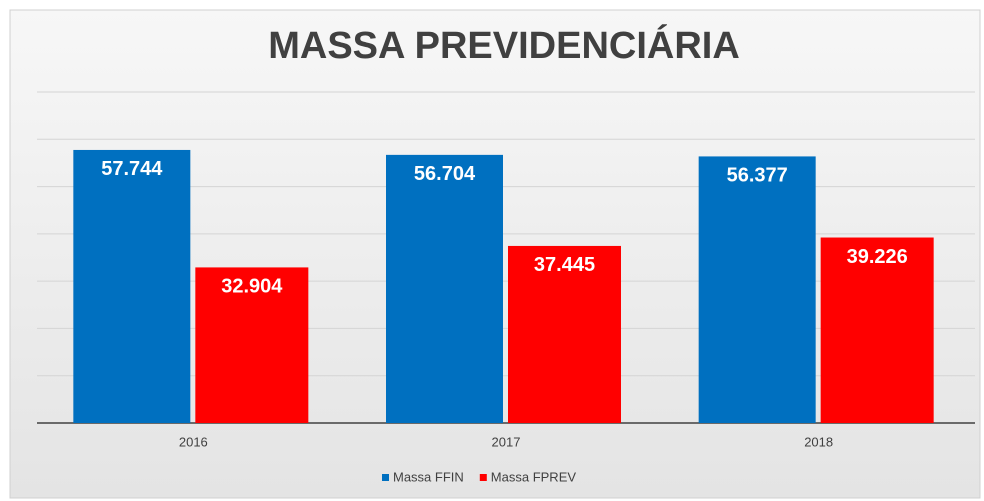  What do you see at coordinates (757, 176) in the screenshot?
I see `data-label: 56.377` at bounding box center [757, 176].